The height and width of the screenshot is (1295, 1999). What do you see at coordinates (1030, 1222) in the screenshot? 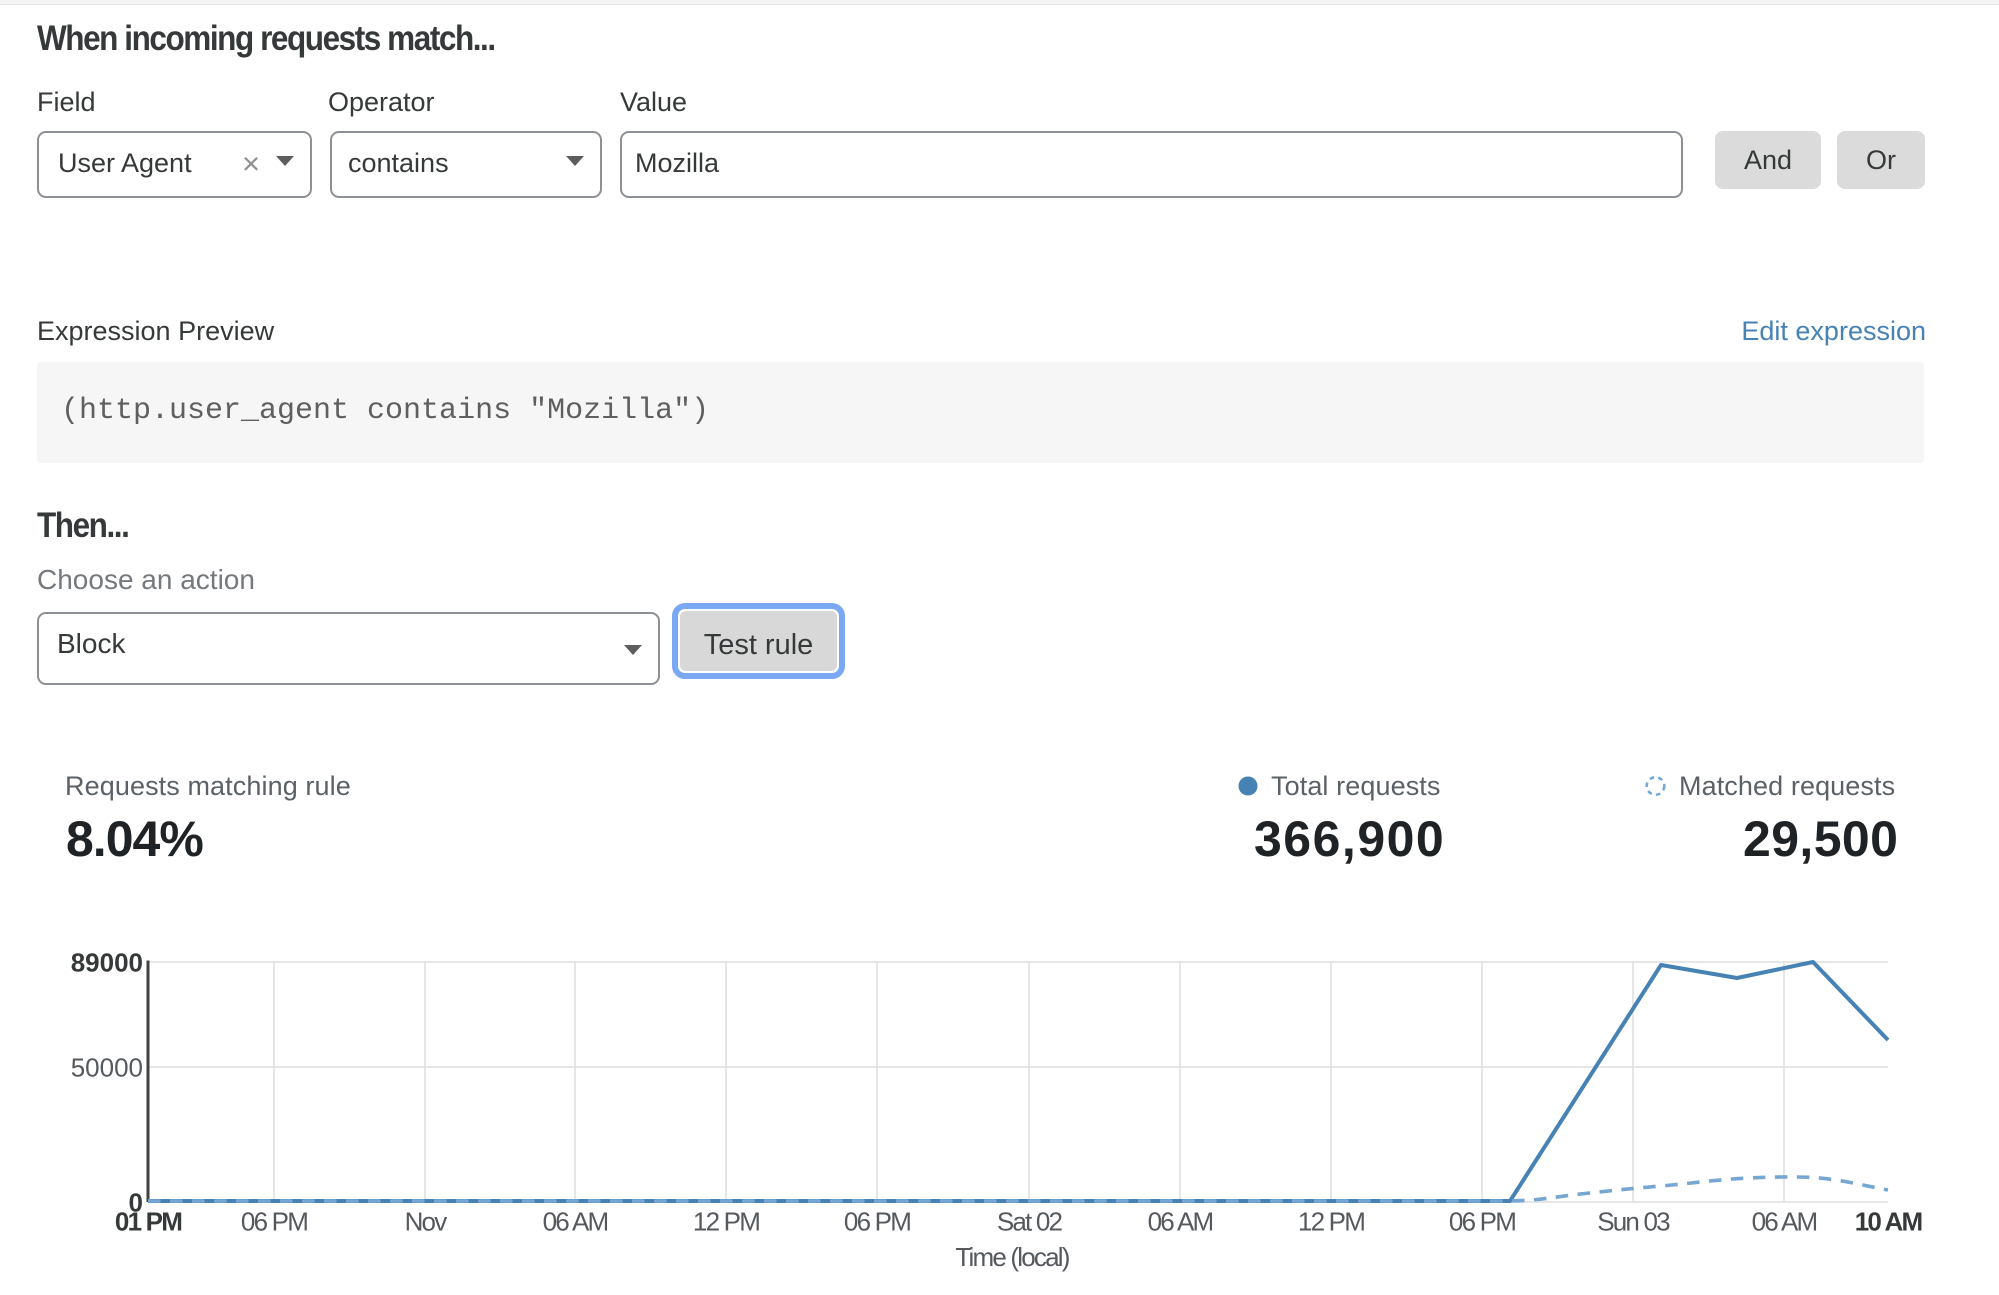
I see `svg-text: Sat 02` at bounding box center [1030, 1222].